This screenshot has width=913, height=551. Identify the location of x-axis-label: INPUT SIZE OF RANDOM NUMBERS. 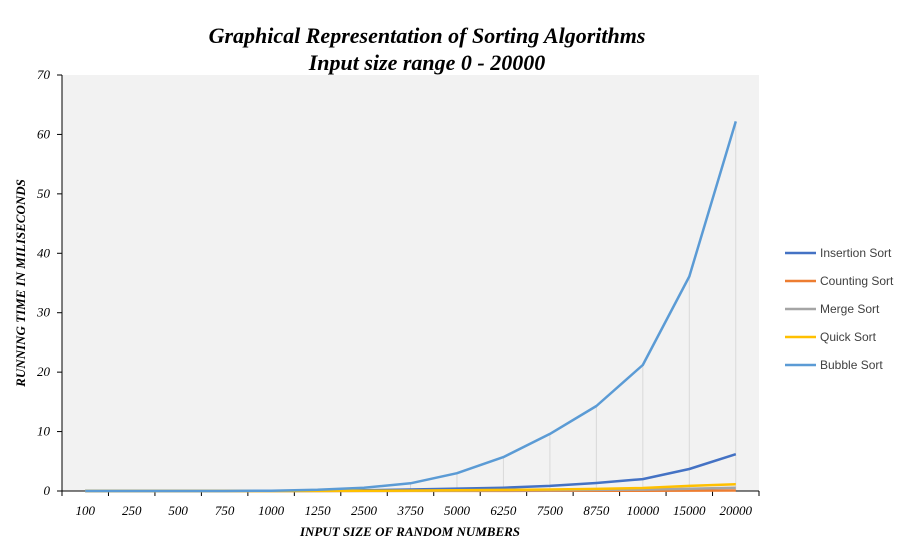
(409, 531).